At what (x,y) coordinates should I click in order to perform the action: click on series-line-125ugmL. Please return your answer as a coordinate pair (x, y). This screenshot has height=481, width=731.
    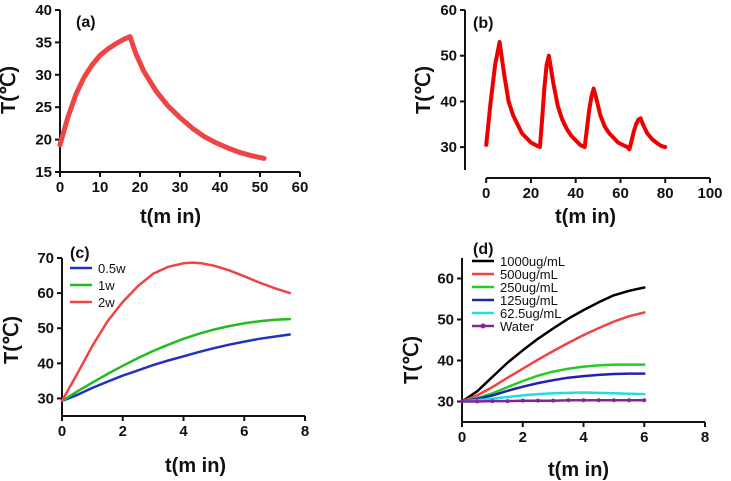
    Looking at the image, I should click on (553, 387).